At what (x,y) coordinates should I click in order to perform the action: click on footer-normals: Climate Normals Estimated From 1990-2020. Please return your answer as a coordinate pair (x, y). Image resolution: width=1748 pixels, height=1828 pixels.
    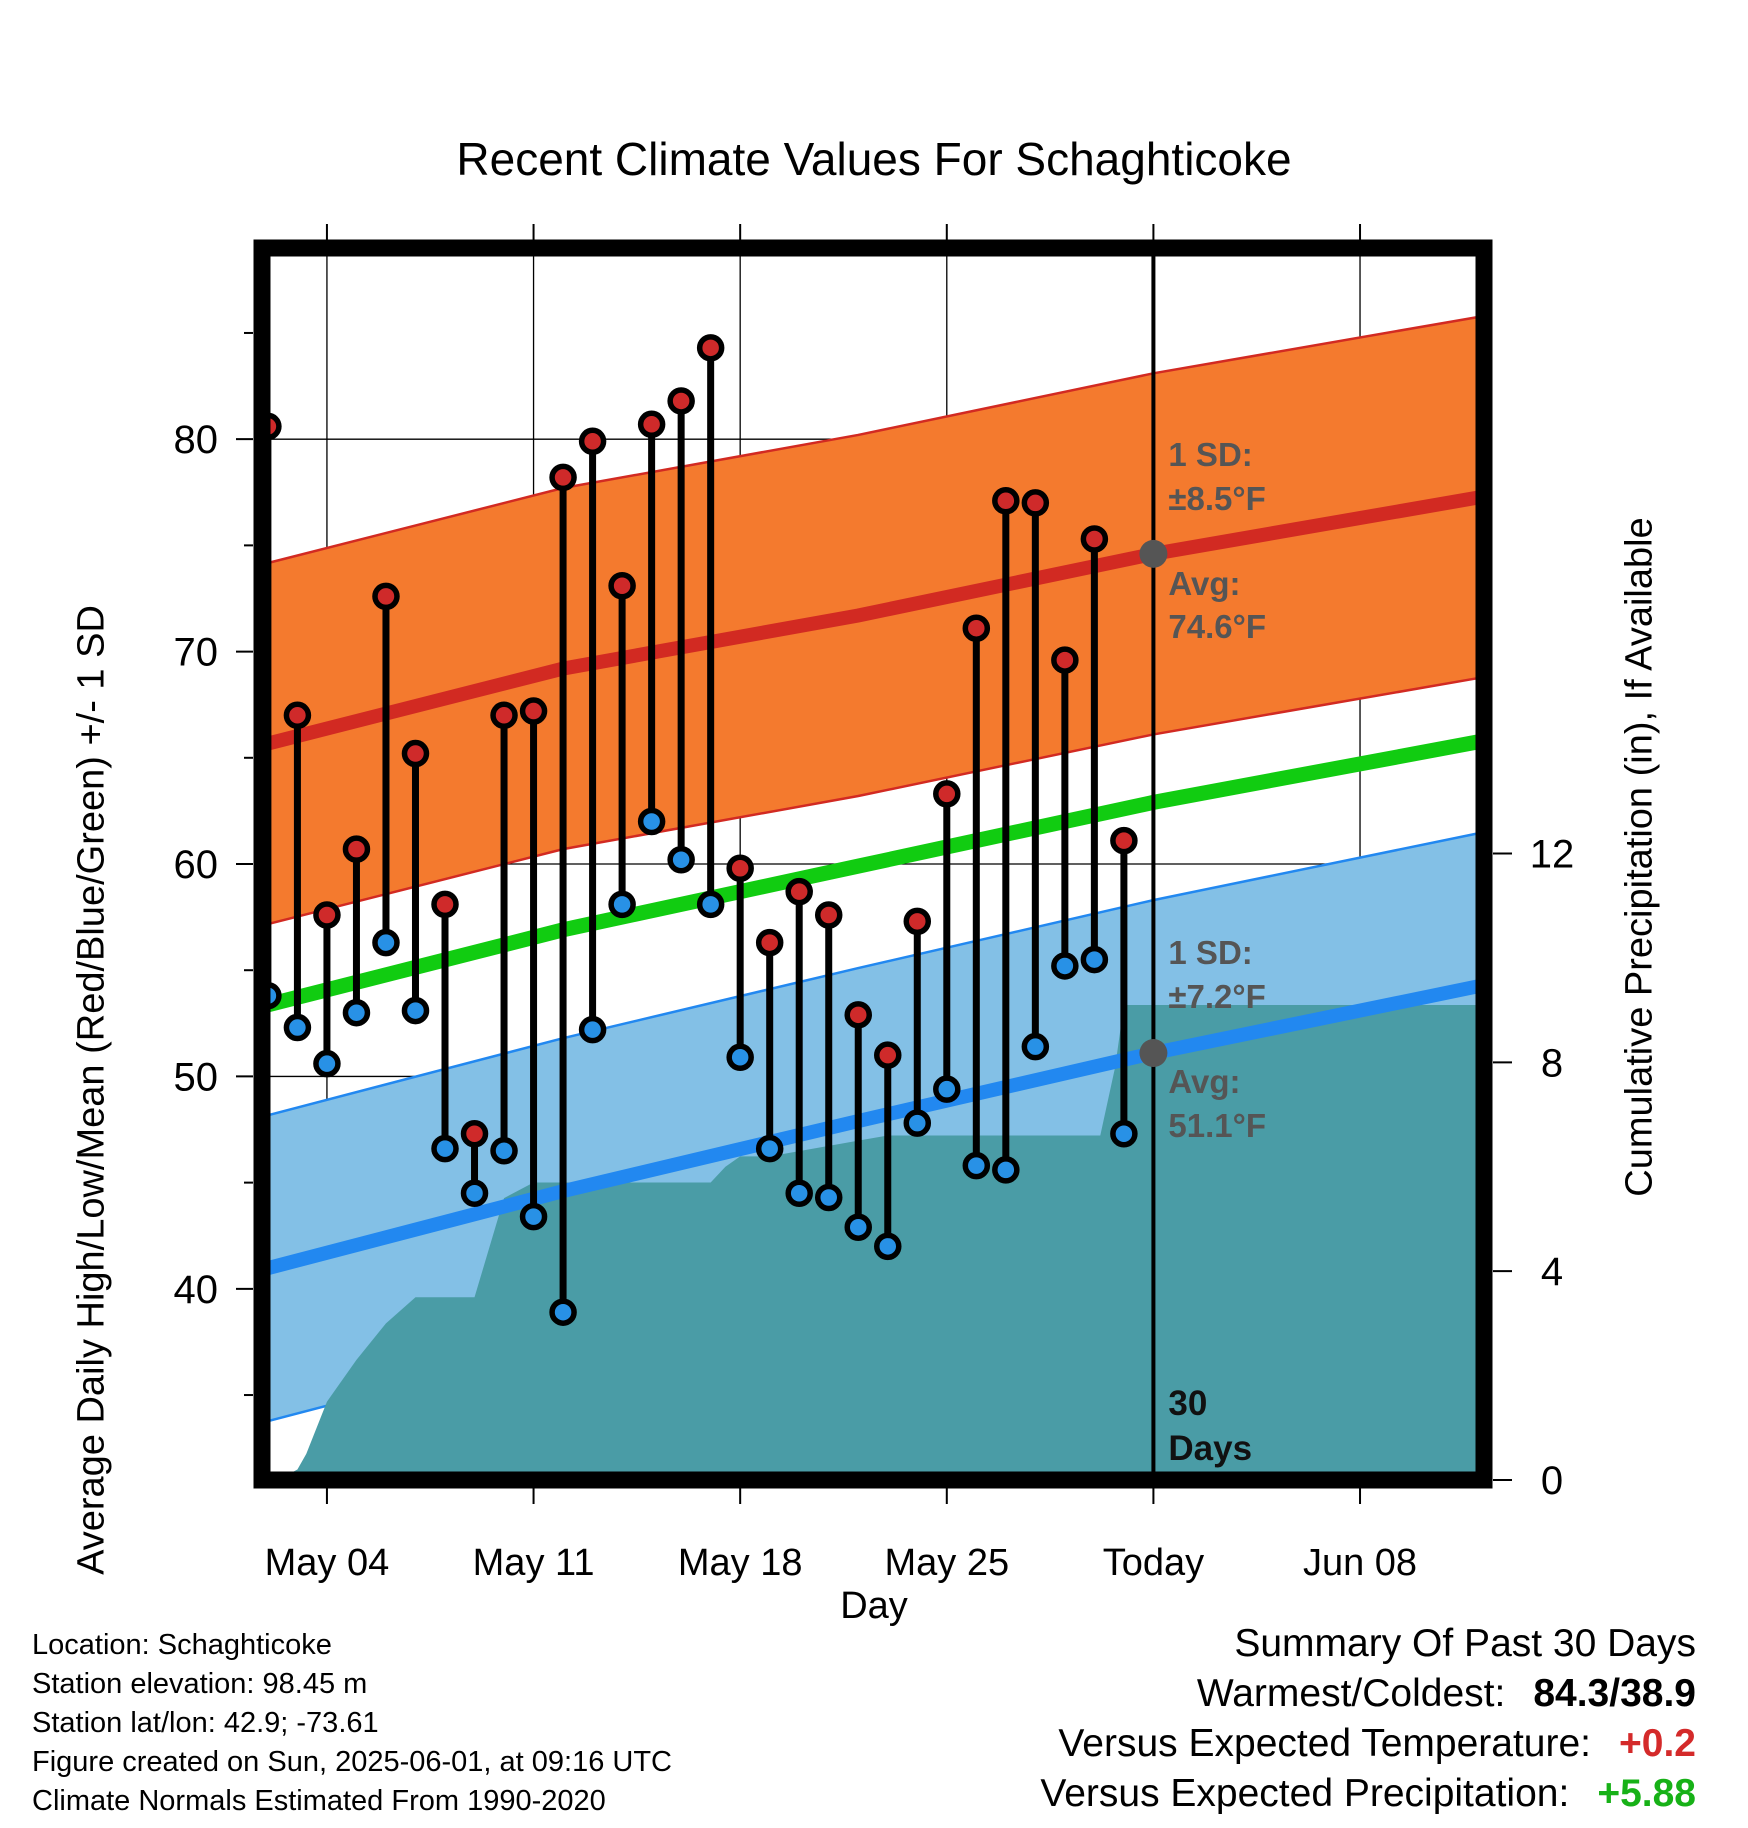
    Looking at the image, I should click on (319, 1801).